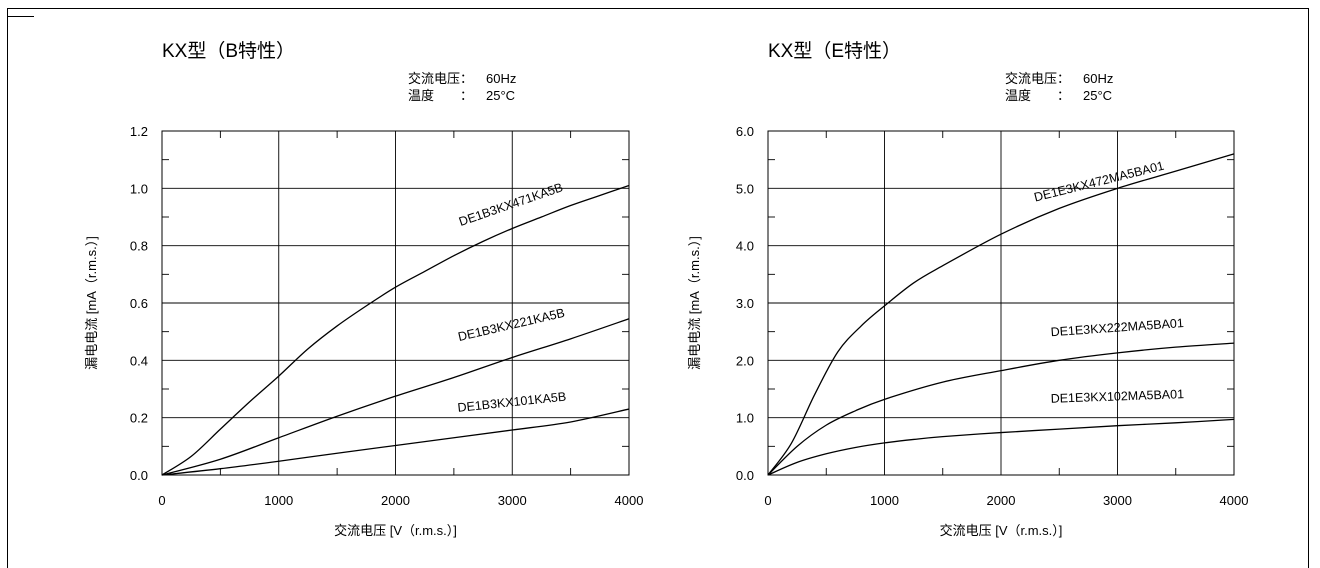  I want to click on y-tick-label: 0.2, so click(139, 418).